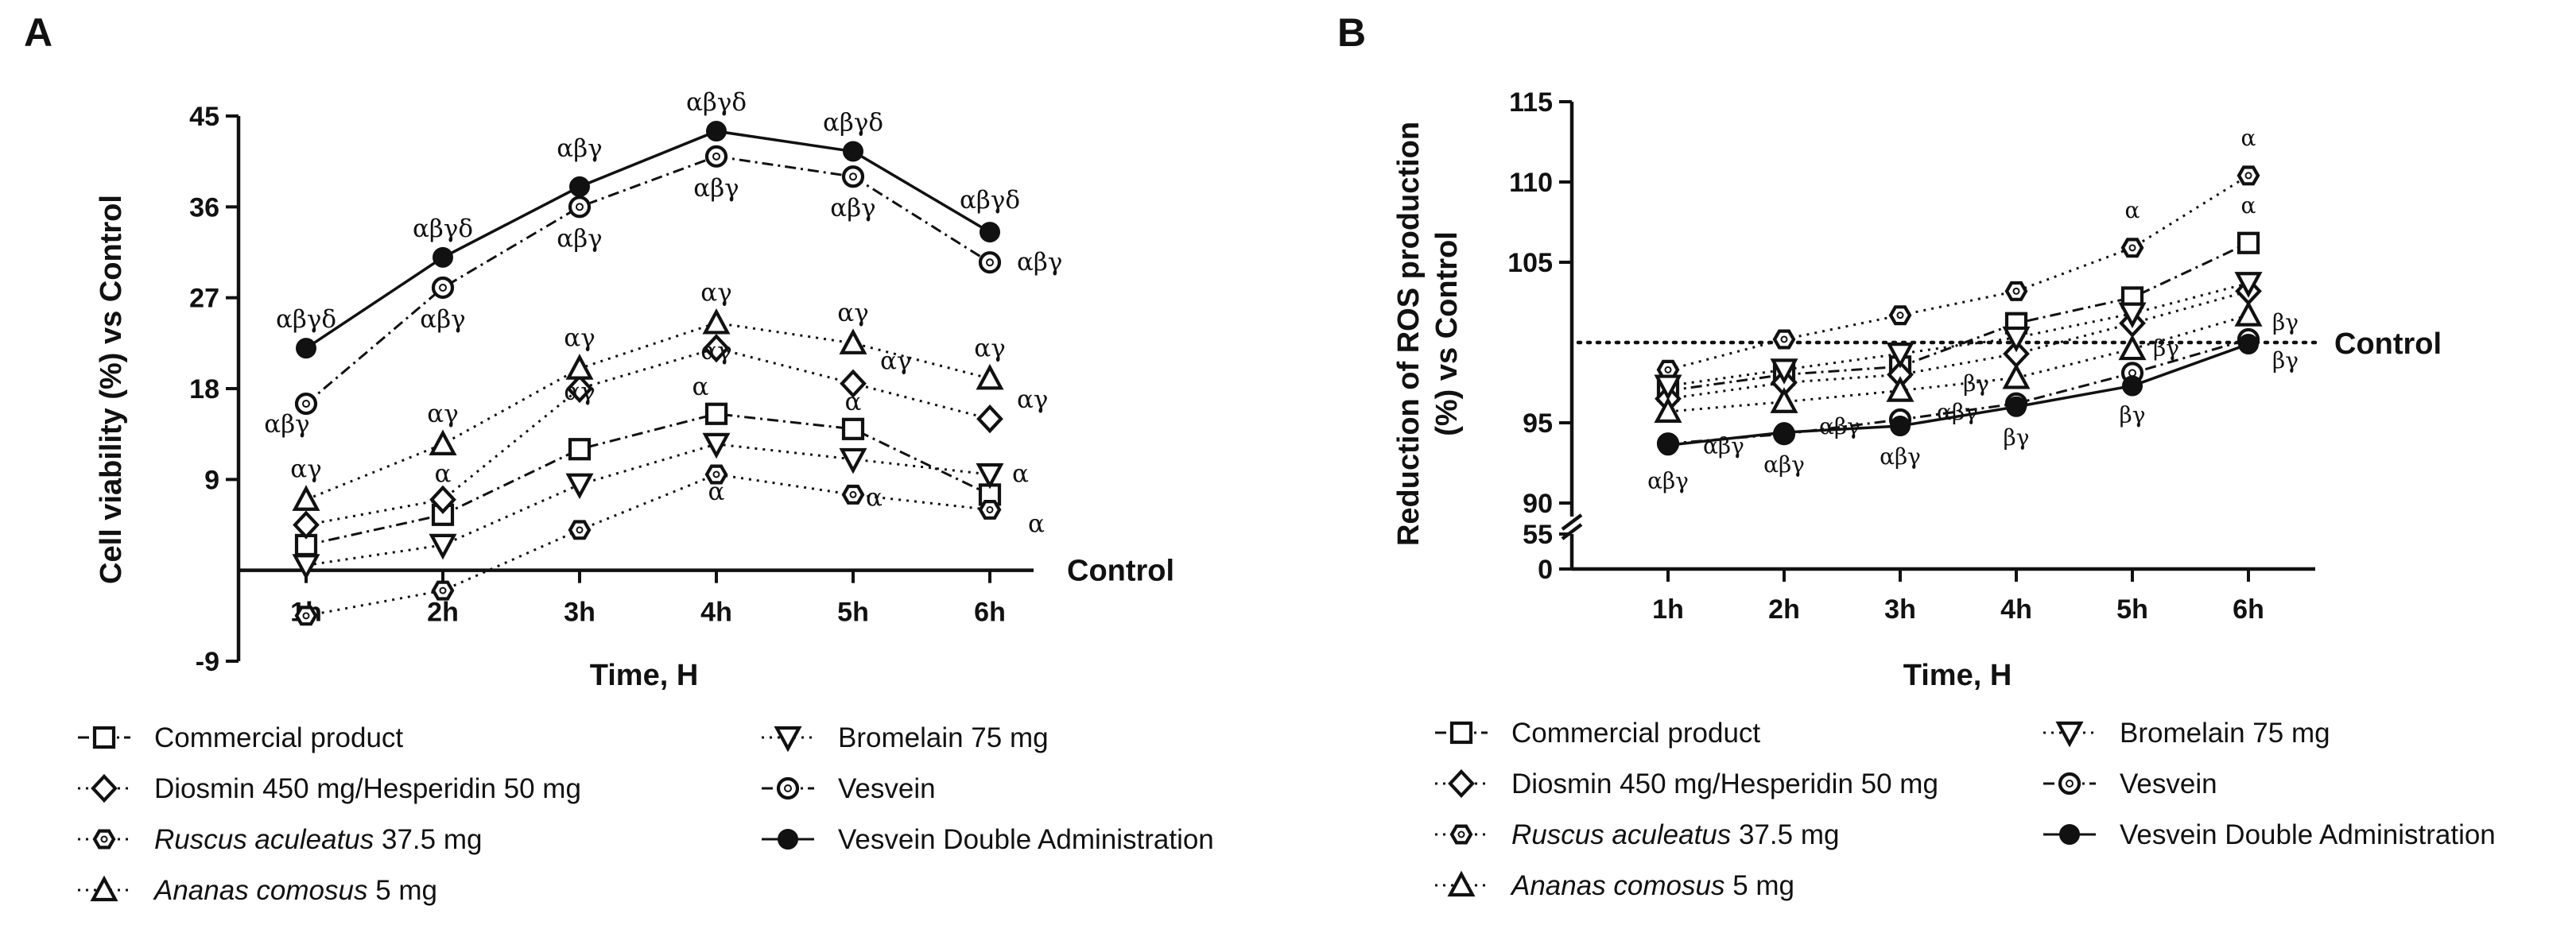  Describe the element at coordinates (241, 737) in the screenshot. I see `legend-item: Commercial product` at that location.